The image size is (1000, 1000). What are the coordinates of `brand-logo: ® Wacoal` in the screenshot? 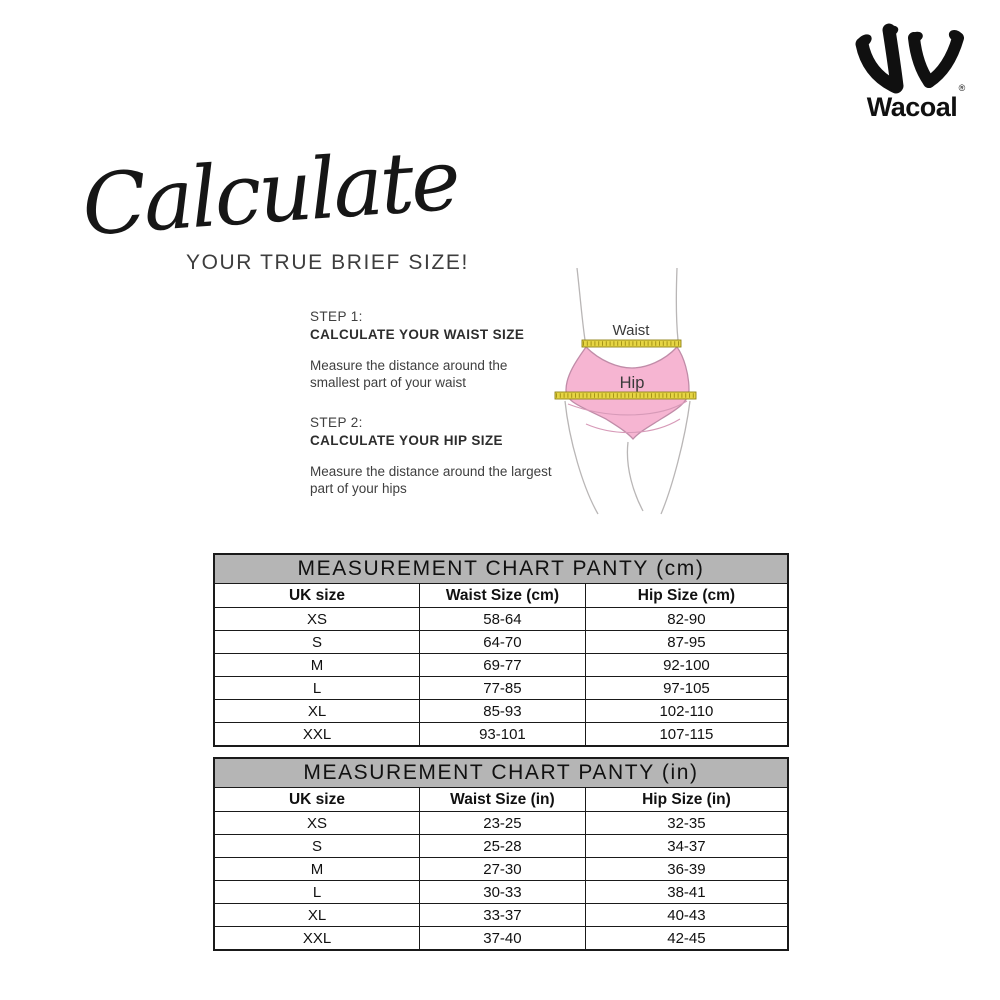 It's located at (912, 72).